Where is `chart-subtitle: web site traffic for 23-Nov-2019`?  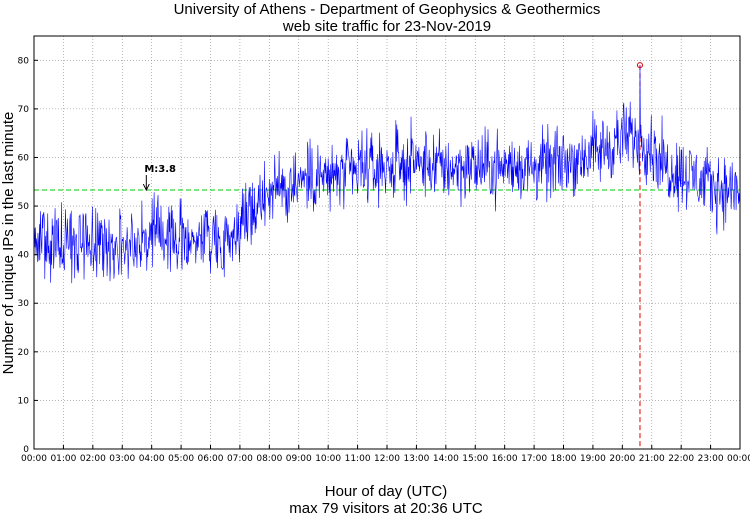 chart-subtitle: web site traffic for 23-Nov-2019 is located at coordinates (386, 26).